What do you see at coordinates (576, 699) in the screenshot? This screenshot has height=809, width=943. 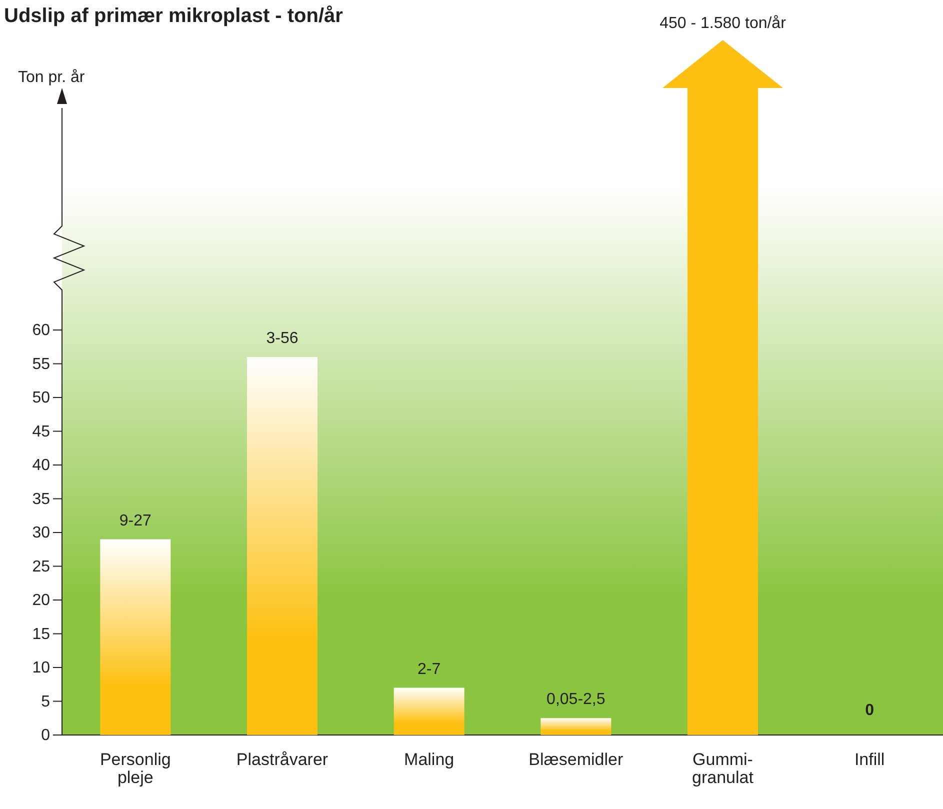 I see `data-label: 0,05-2,5` at bounding box center [576, 699].